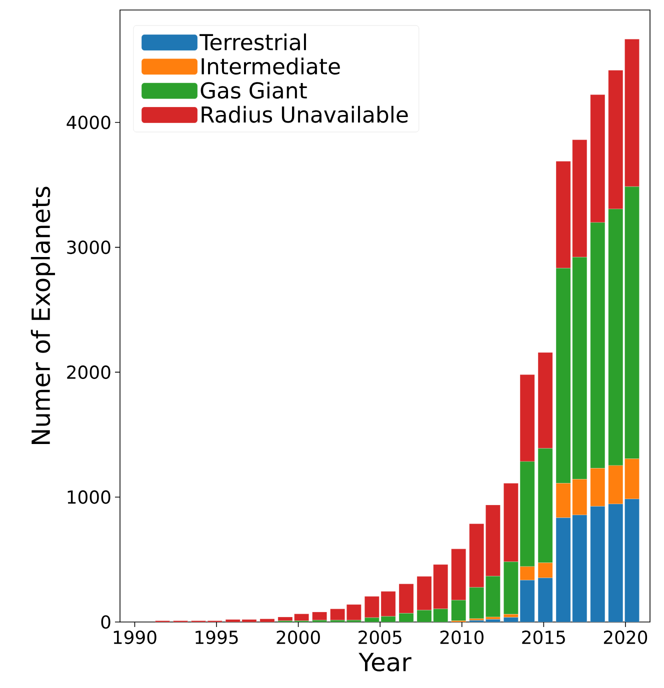 Image resolution: width=664 pixels, height=688 pixels. Describe the element at coordinates (626, 637) in the screenshot. I see `x-tick-label: 2020` at that location.